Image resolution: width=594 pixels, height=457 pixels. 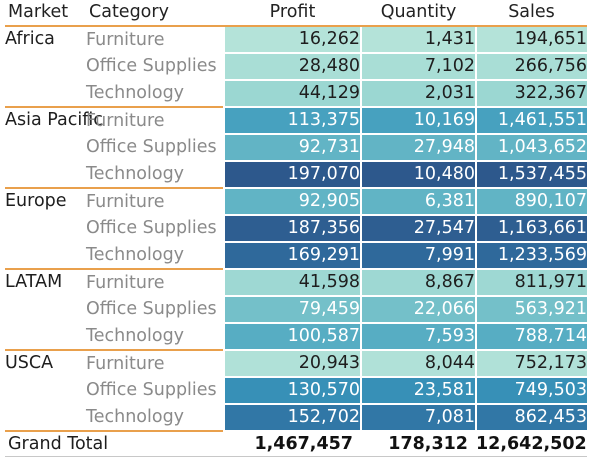 What do you see at coordinates (45, 390) in the screenshot?
I see `market-label: USCA` at bounding box center [45, 390].